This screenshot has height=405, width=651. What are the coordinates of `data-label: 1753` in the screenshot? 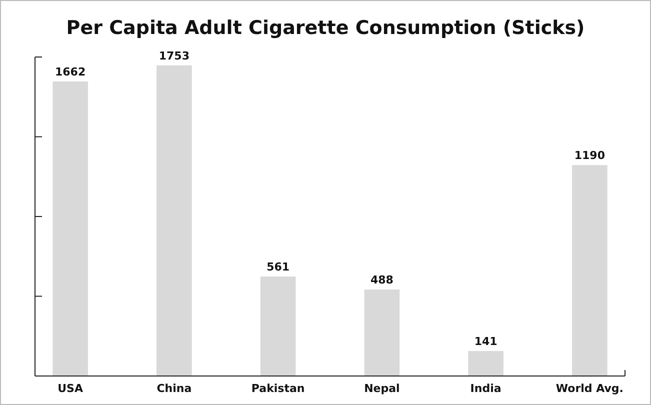 It's located at (174, 55).